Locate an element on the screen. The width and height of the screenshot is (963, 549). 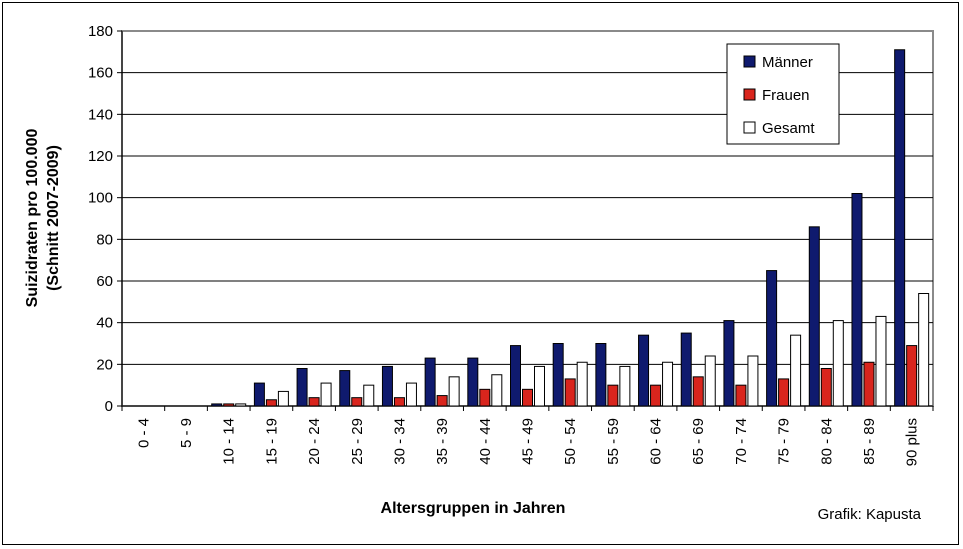
x-tick-label: 75 - 79 is located at coordinates (784, 441).